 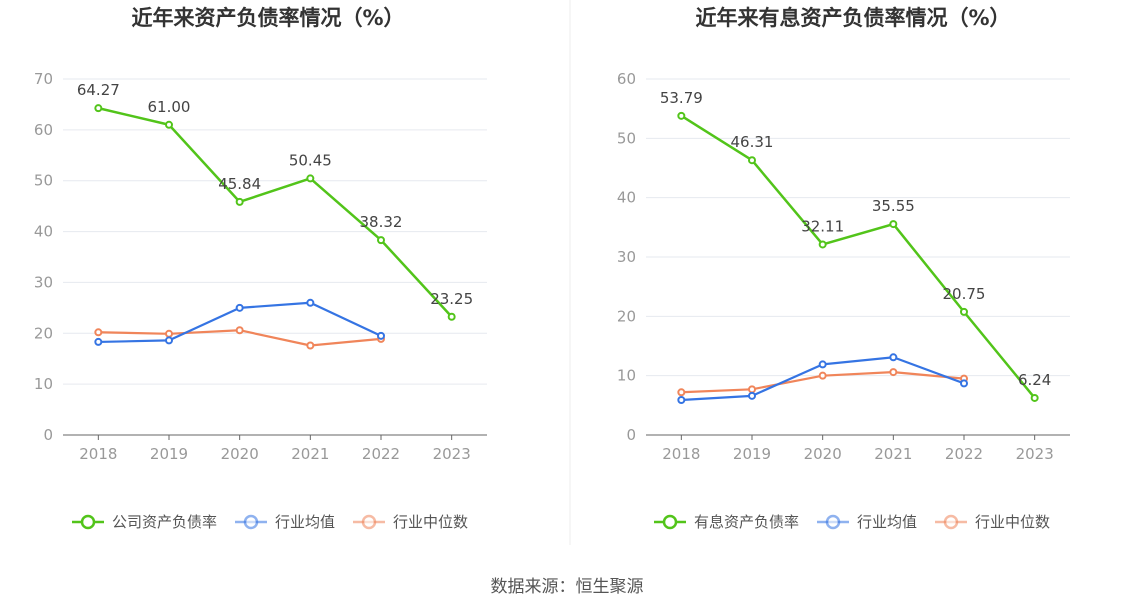 I want to click on chart-title: 近年来资产负债率情况（%）, so click(x=267, y=18).